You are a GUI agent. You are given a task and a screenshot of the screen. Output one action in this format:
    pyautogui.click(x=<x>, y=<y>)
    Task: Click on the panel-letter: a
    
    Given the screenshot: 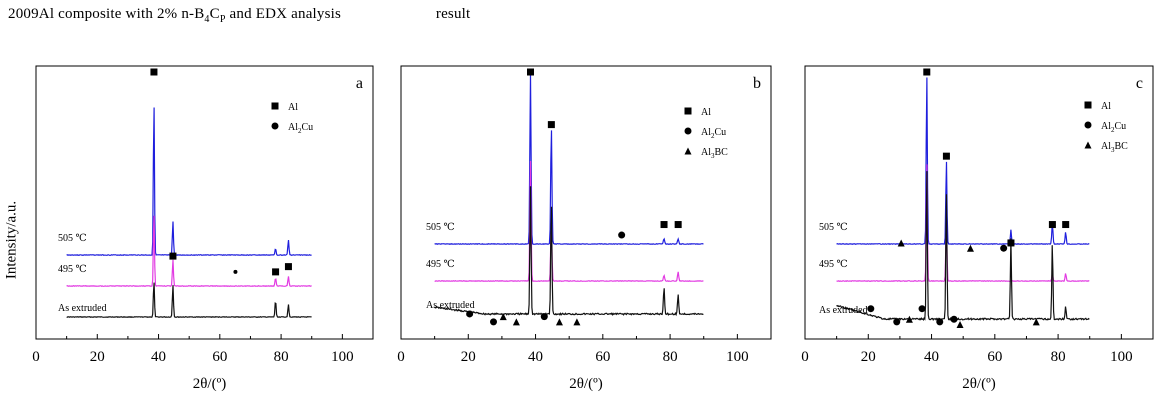 What is the action you would take?
    pyautogui.click(x=359, y=83)
    